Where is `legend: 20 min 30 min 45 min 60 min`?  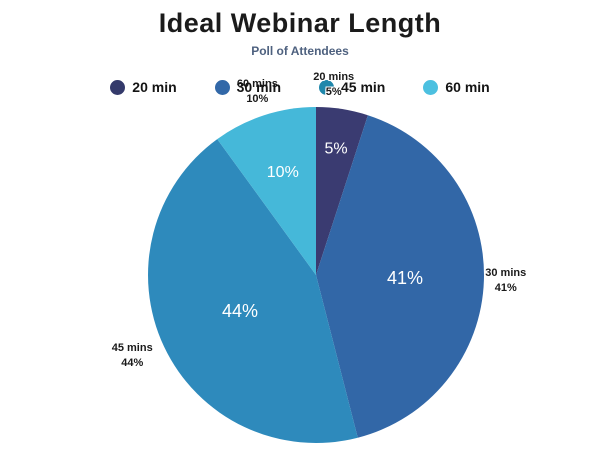 legend: 20 min 30 min 45 min 60 min is located at coordinates (300, 87).